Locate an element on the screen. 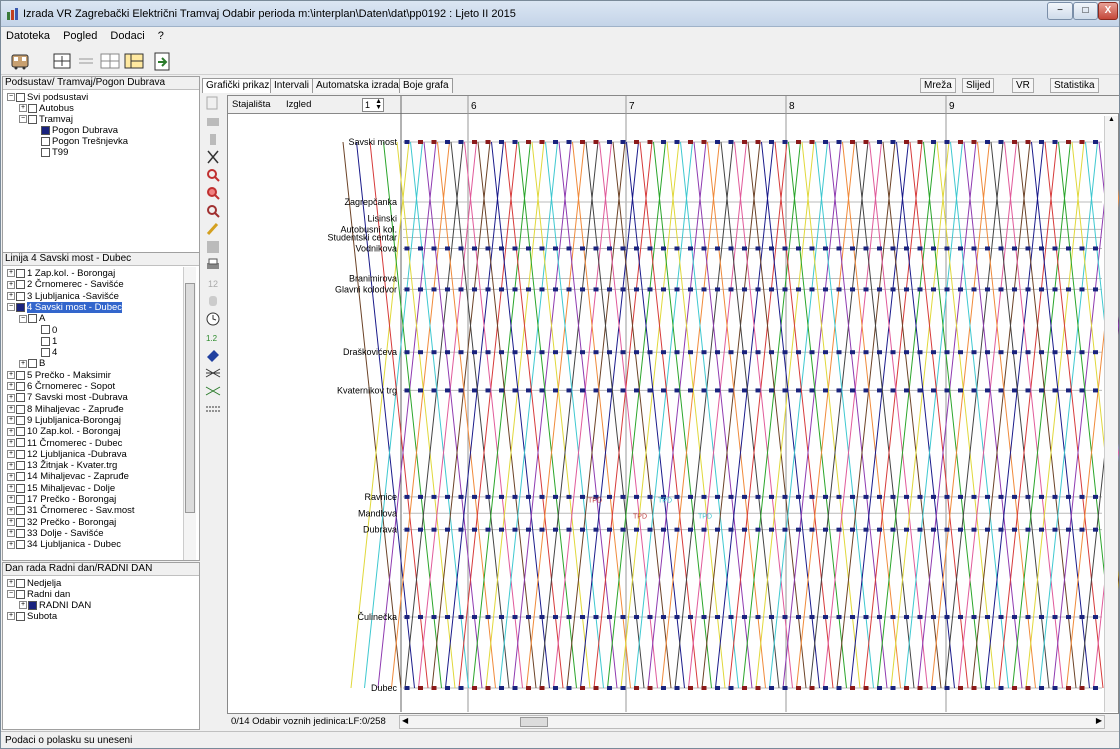 The height and width of the screenshot is (749, 1120). tree-item: +14 Mihaljevac - Zapruđe is located at coordinates (68, 477).